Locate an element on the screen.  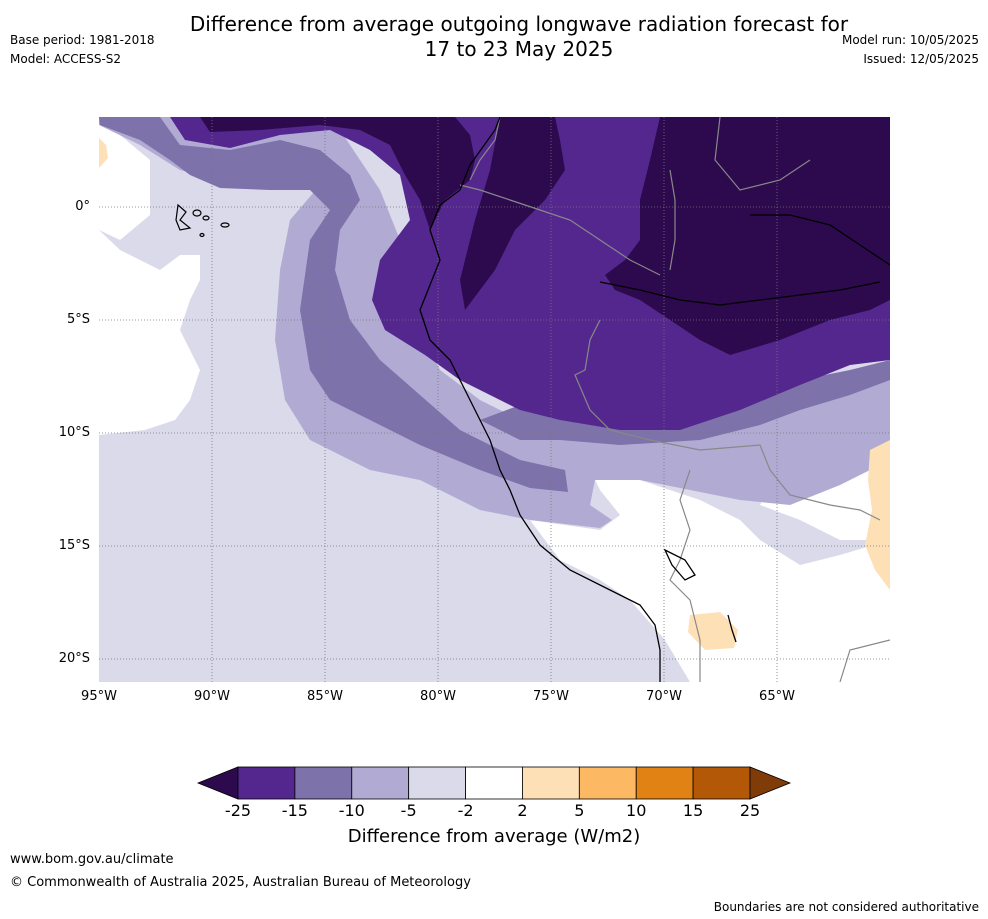
region-below-minus25-east is located at coordinates (747, 236).